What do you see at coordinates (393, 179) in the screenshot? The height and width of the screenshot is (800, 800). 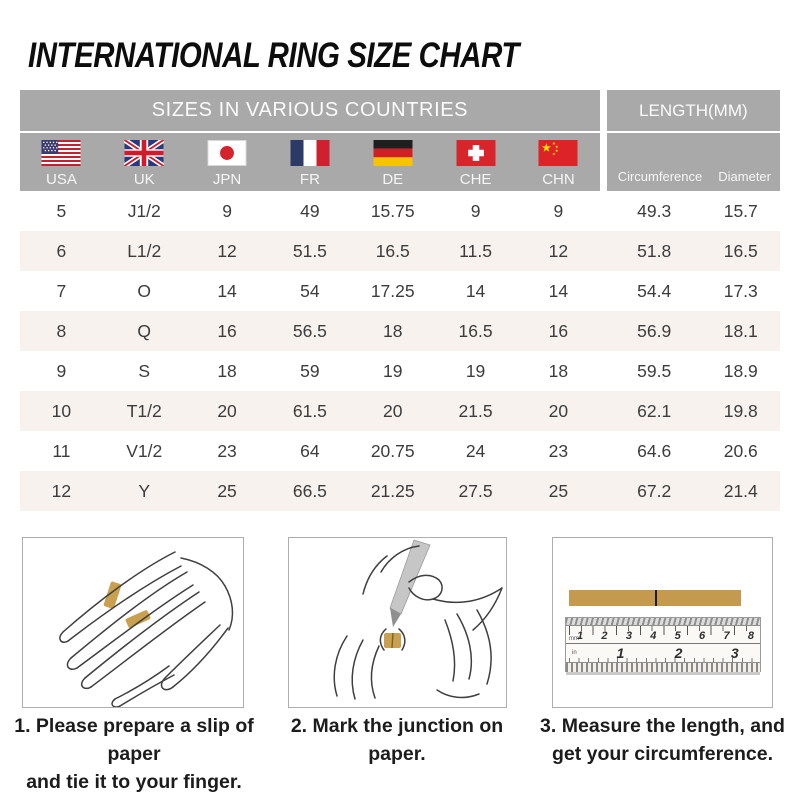 I see `column-label: DE` at bounding box center [393, 179].